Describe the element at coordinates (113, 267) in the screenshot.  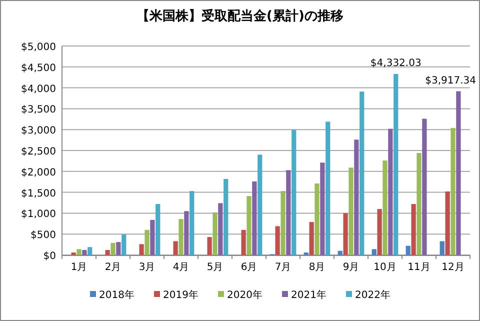
I see `x-tick-label: 2月` at that location.